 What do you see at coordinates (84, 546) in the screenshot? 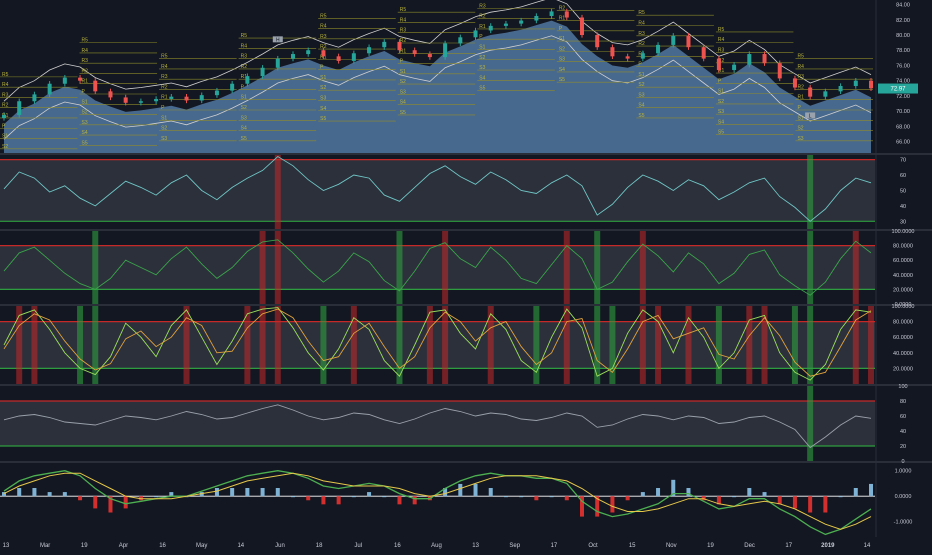
I see `time-axis-label: 19` at bounding box center [84, 546].